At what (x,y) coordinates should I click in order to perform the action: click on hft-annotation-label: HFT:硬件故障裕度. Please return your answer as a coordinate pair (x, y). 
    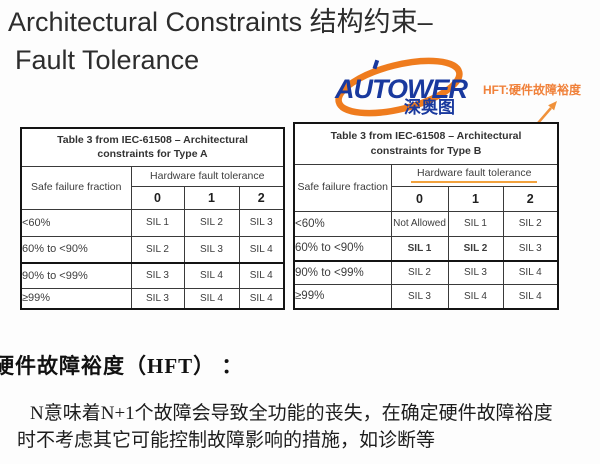
    Looking at the image, I should click on (532, 90).